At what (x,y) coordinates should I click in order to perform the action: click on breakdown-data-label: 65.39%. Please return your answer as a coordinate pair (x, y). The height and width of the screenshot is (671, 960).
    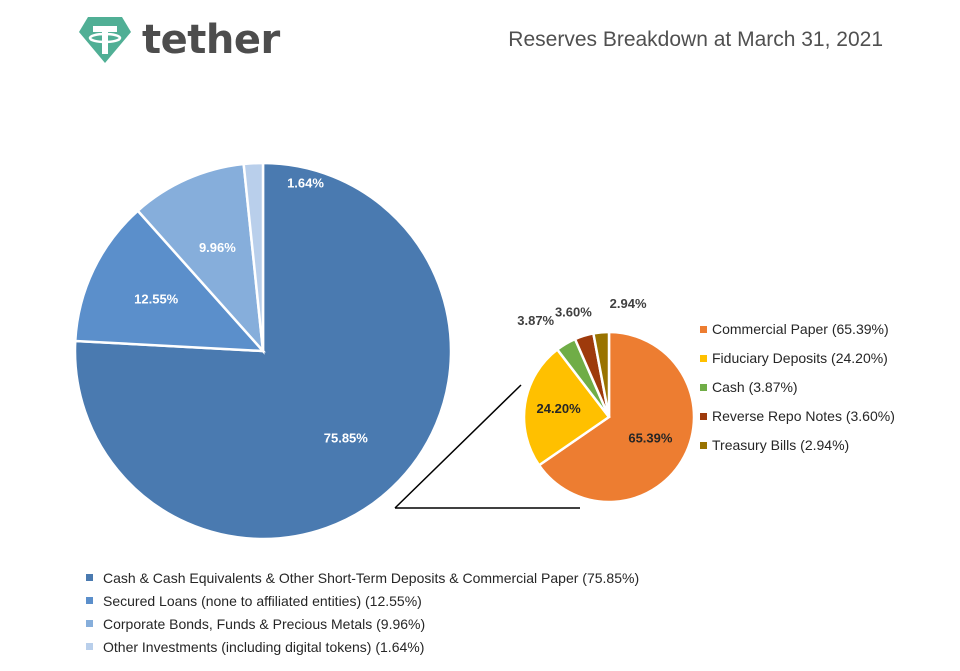
    Looking at the image, I should click on (650, 438).